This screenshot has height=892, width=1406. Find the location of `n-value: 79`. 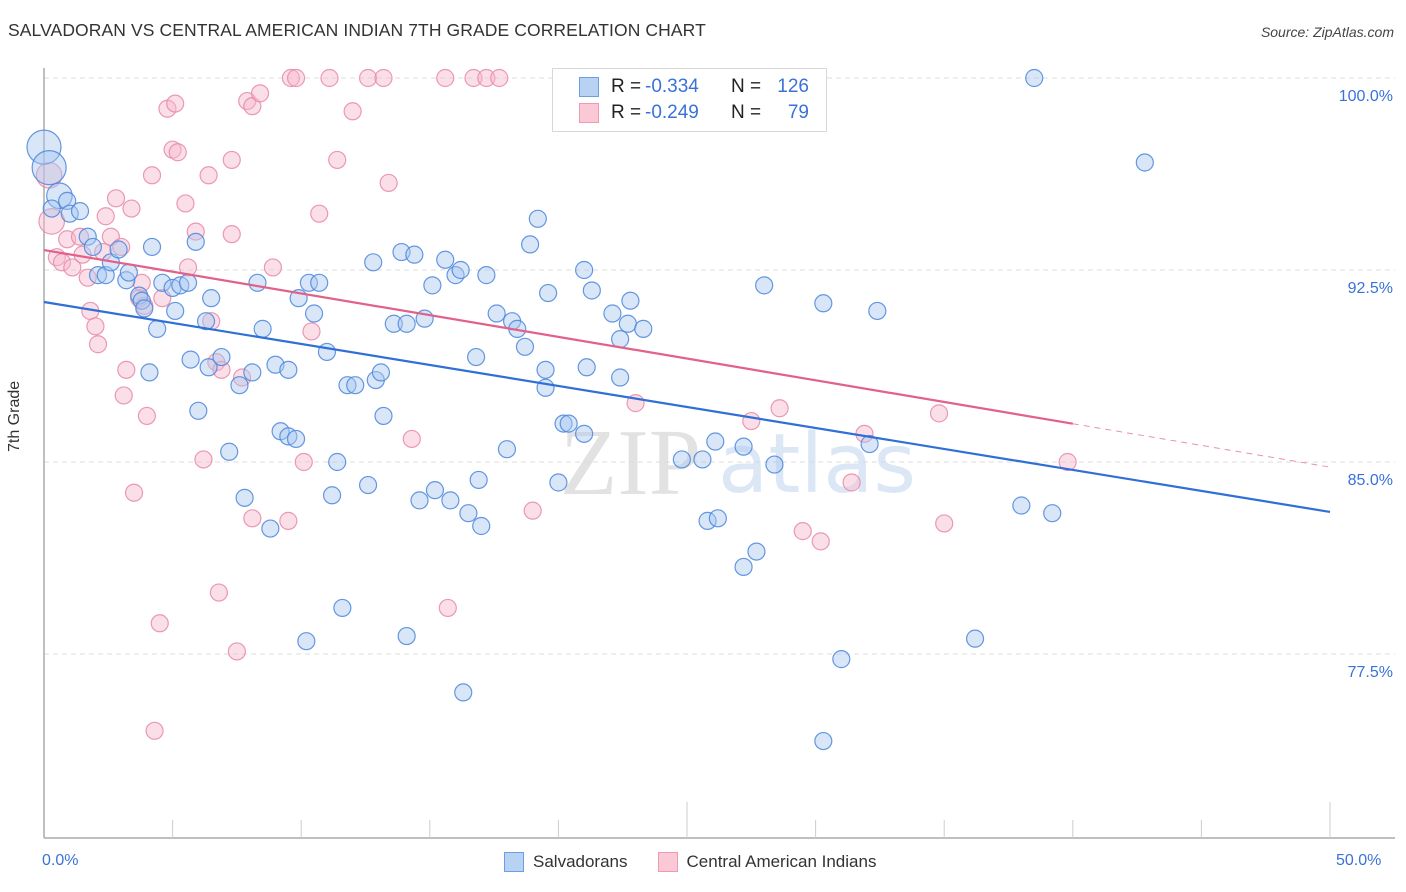

n-value: 79 is located at coordinates (798, 112).